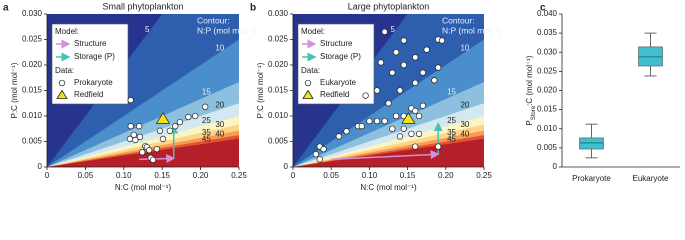 Image resolution: width=685 pixels, height=240 pixels. Describe the element at coordinates (389, 6) in the screenshot. I see `panel-title: Large phytoplankton` at that location.